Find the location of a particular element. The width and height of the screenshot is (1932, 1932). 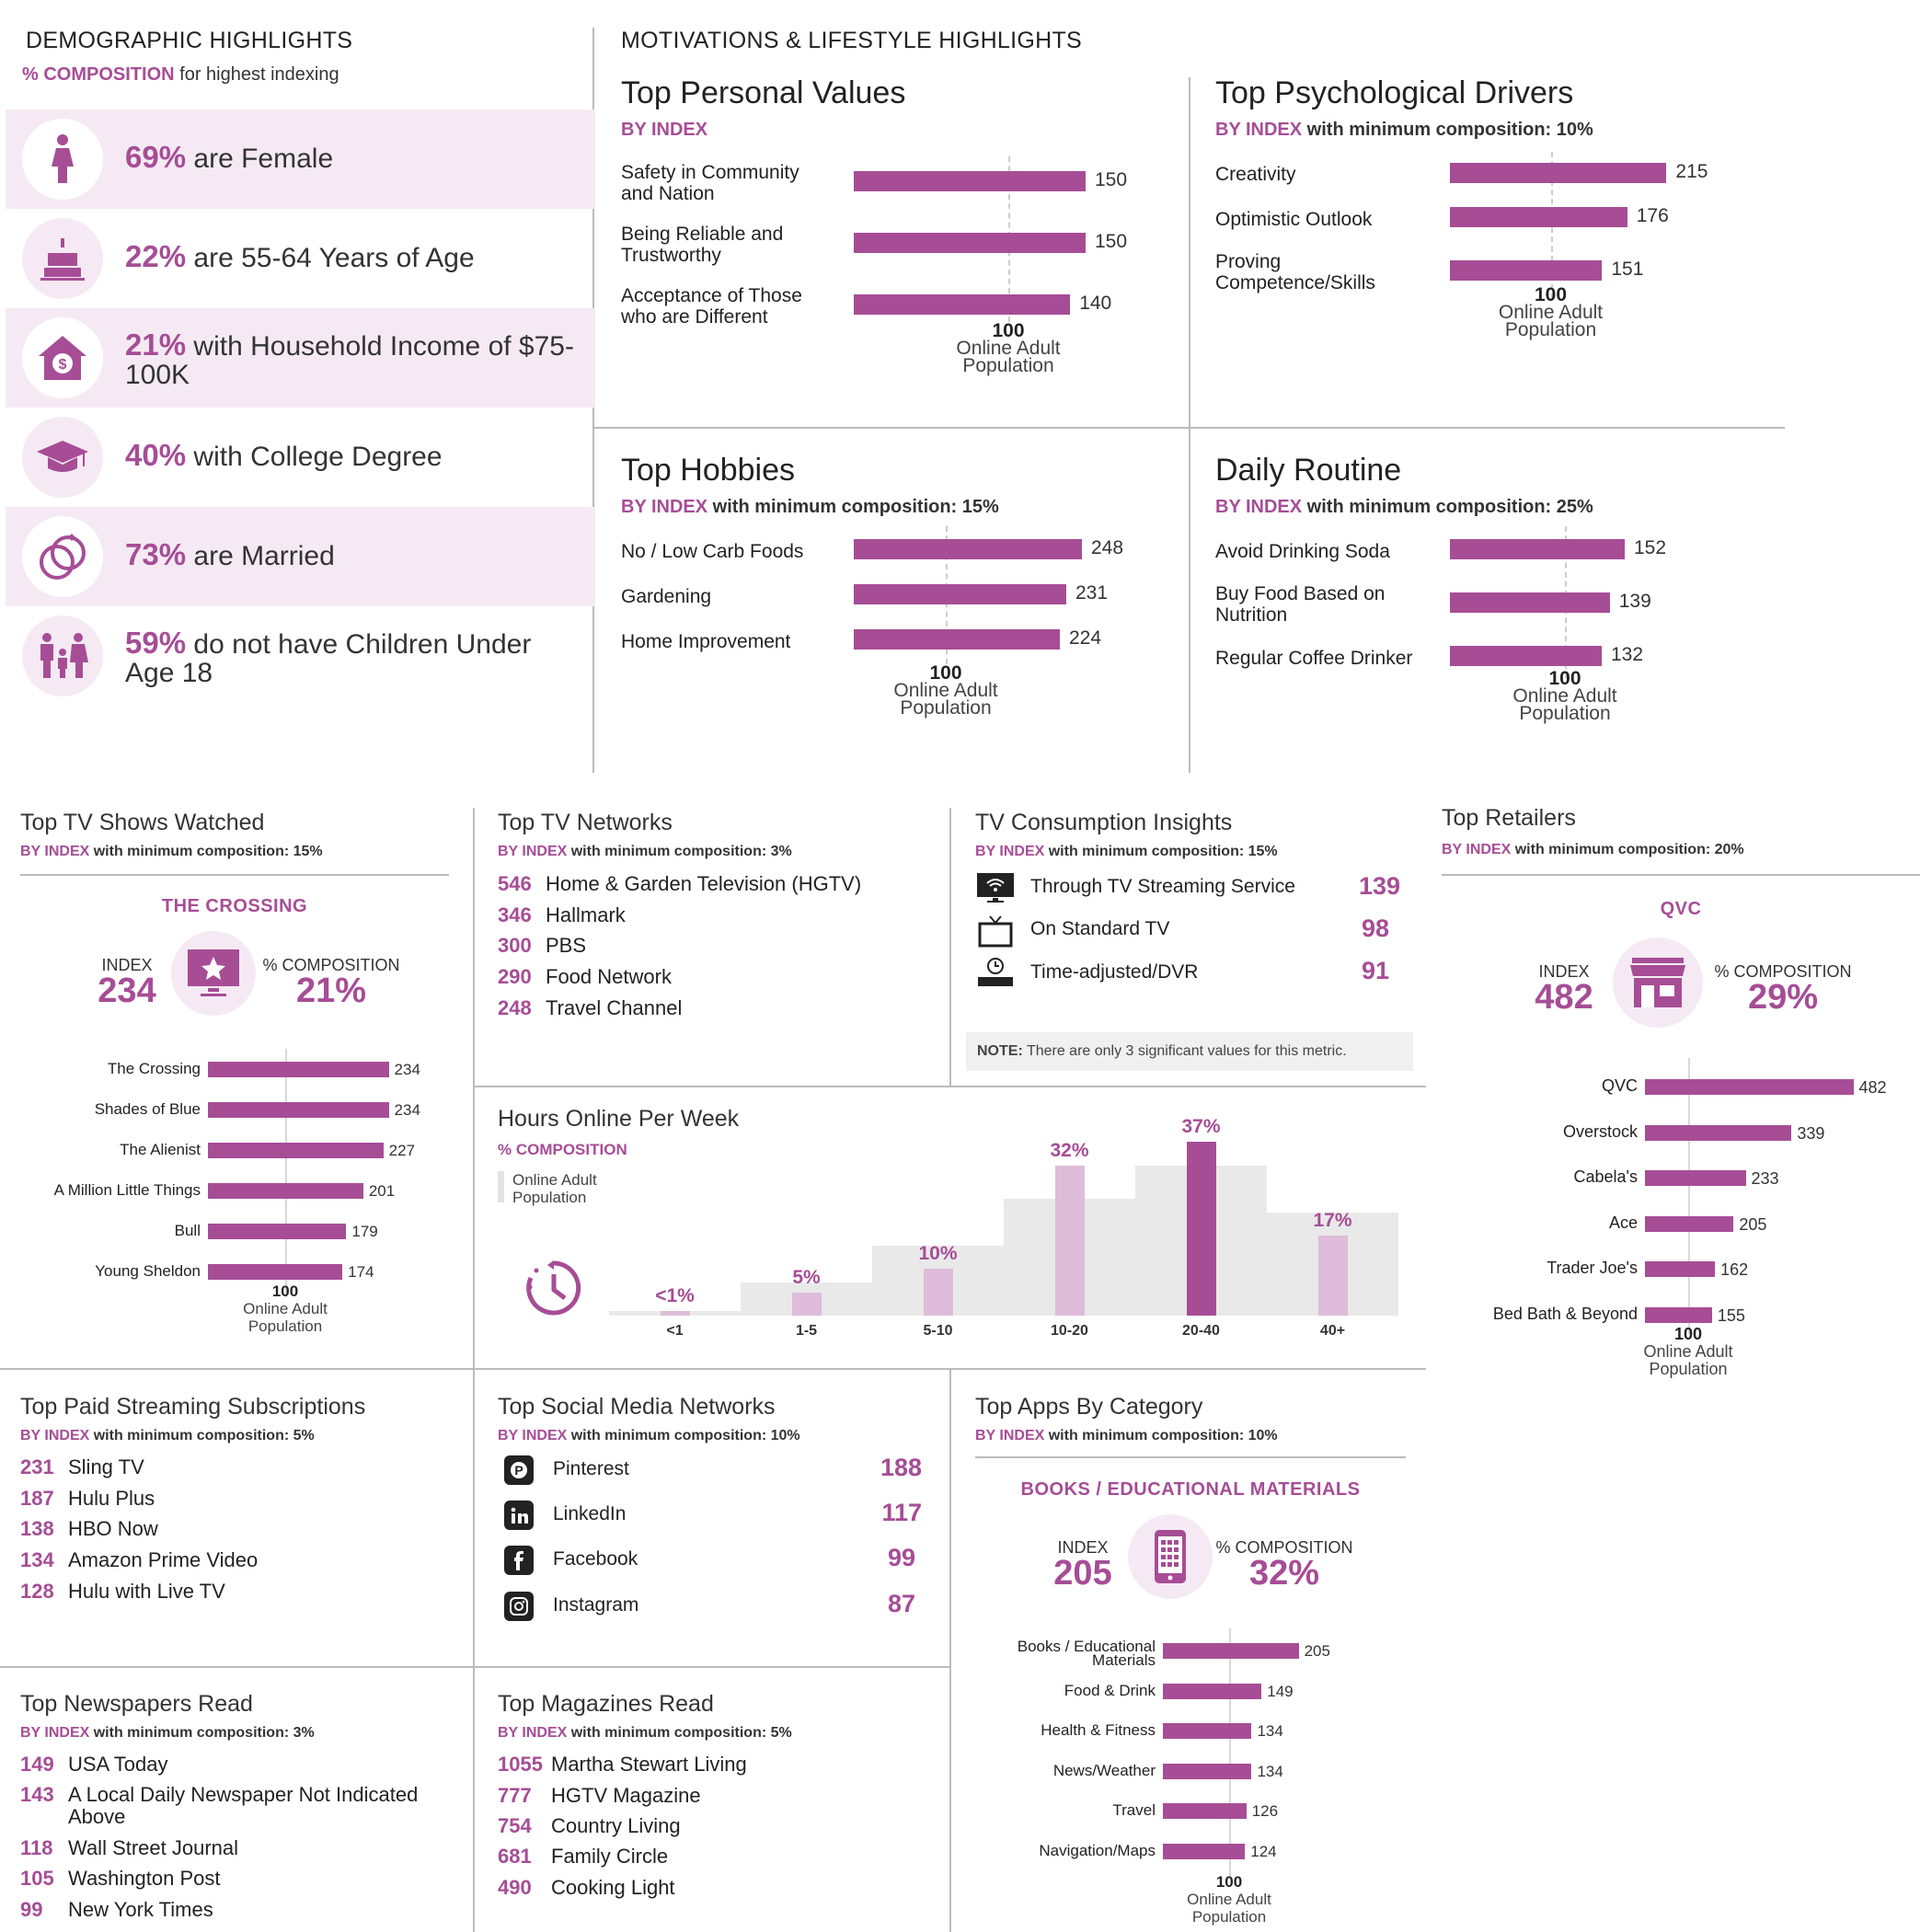

bar-value: 227 is located at coordinates (402, 1150).